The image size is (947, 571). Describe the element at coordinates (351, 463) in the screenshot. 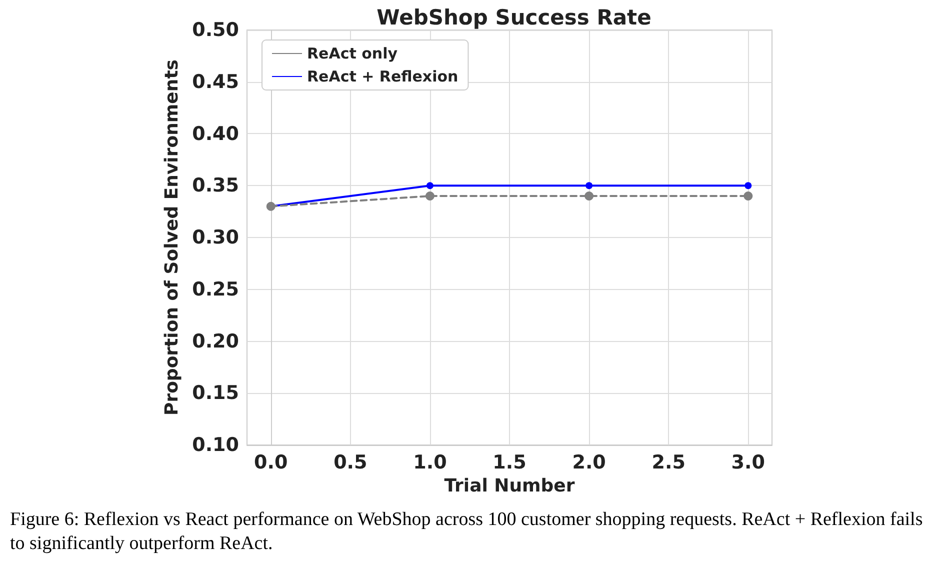

I see `x-tick-label: 0.5` at that location.